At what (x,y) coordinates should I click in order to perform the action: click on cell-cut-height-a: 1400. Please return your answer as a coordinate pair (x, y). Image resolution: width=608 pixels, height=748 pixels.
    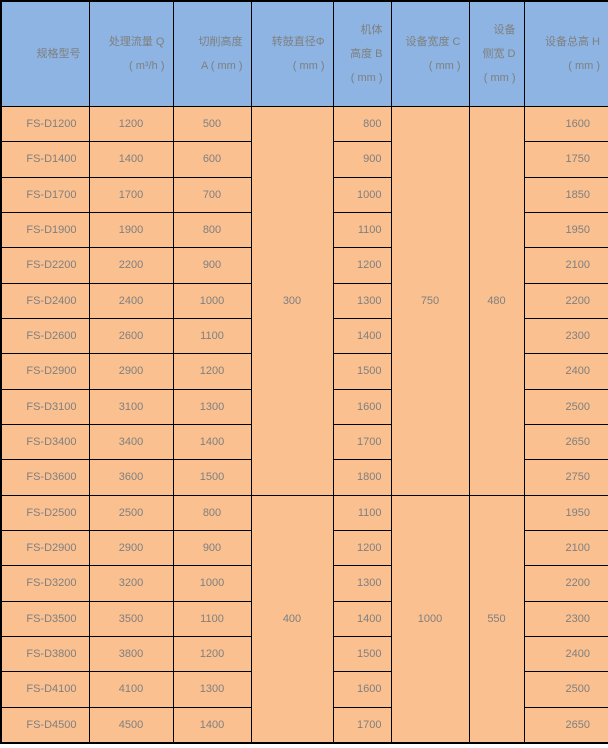
    Looking at the image, I should click on (212, 442).